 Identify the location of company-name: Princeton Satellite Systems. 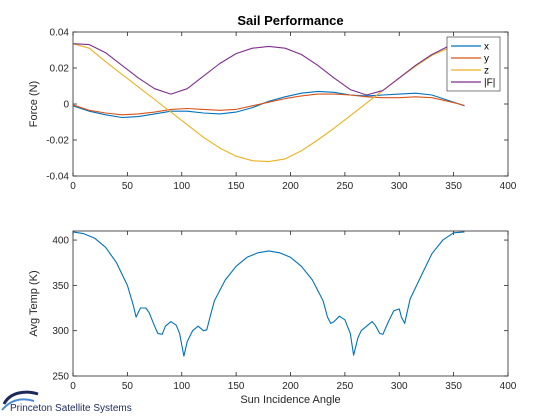
(71, 408).